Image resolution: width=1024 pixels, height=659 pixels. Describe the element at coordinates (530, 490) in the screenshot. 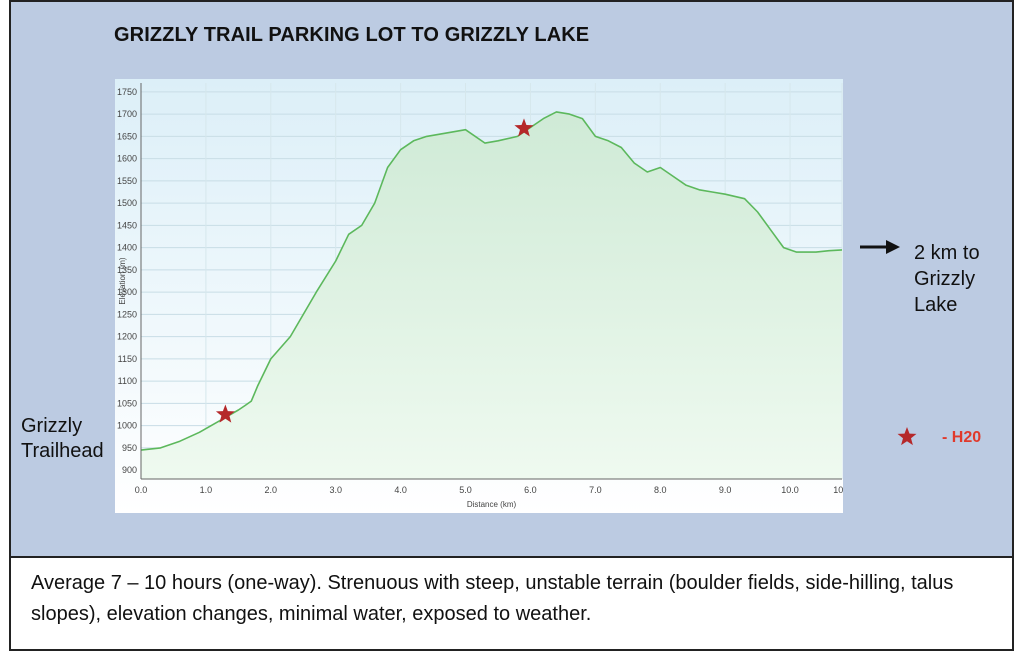

I see `x-tick-label: 6.0` at that location.